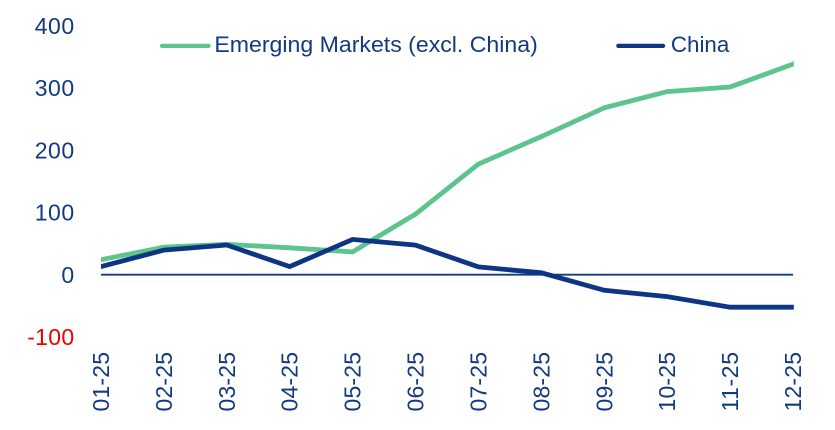  Describe the element at coordinates (479, 382) in the screenshot. I see `svg-text: 07-25` at that location.